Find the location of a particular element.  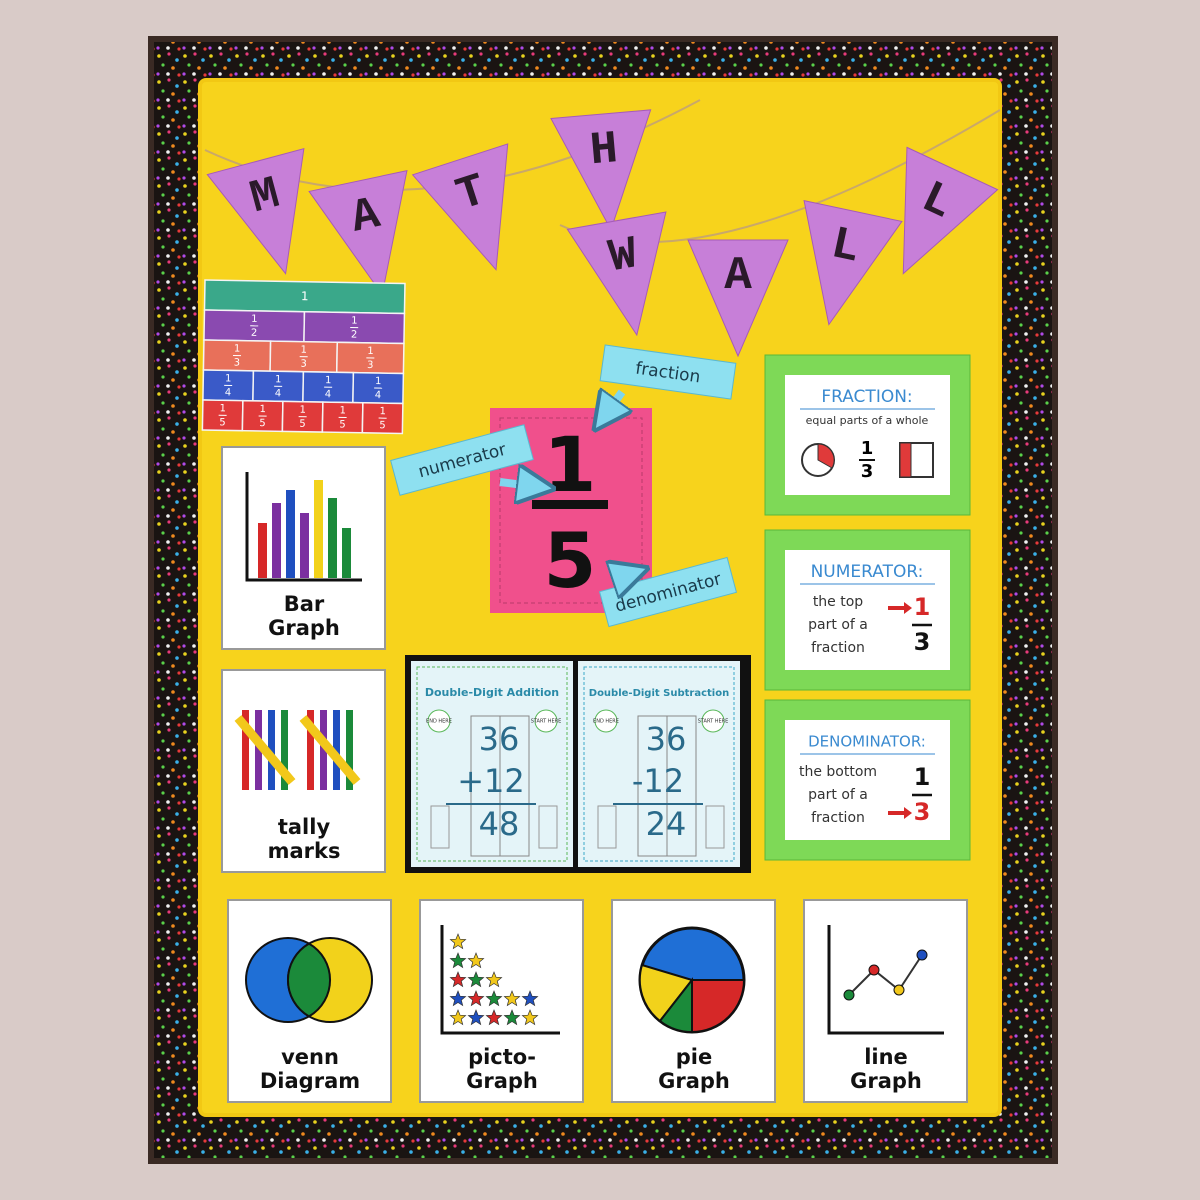

axis is located at coordinates (500, 980).